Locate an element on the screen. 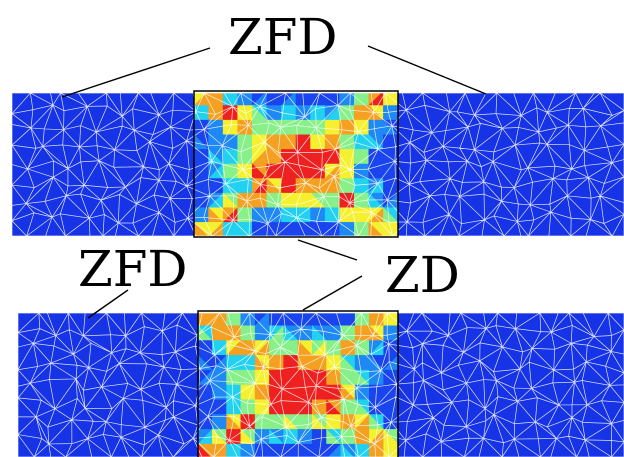  leader-top-zfd-left is located at coordinates (136, 72).